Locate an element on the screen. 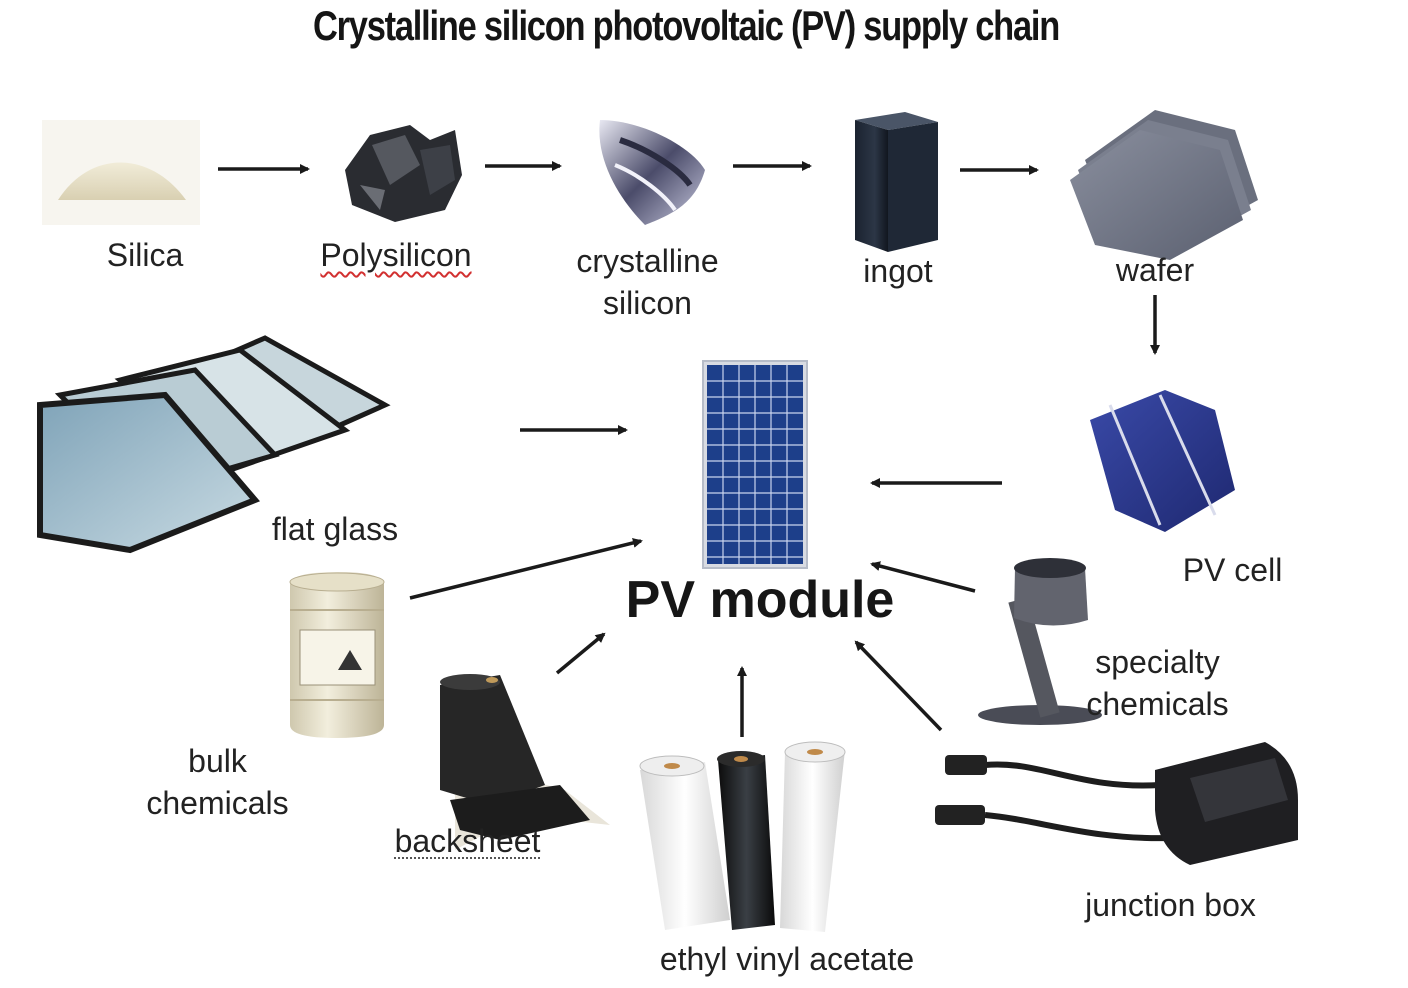  eva-rolls-icon is located at coordinates (742, 836).